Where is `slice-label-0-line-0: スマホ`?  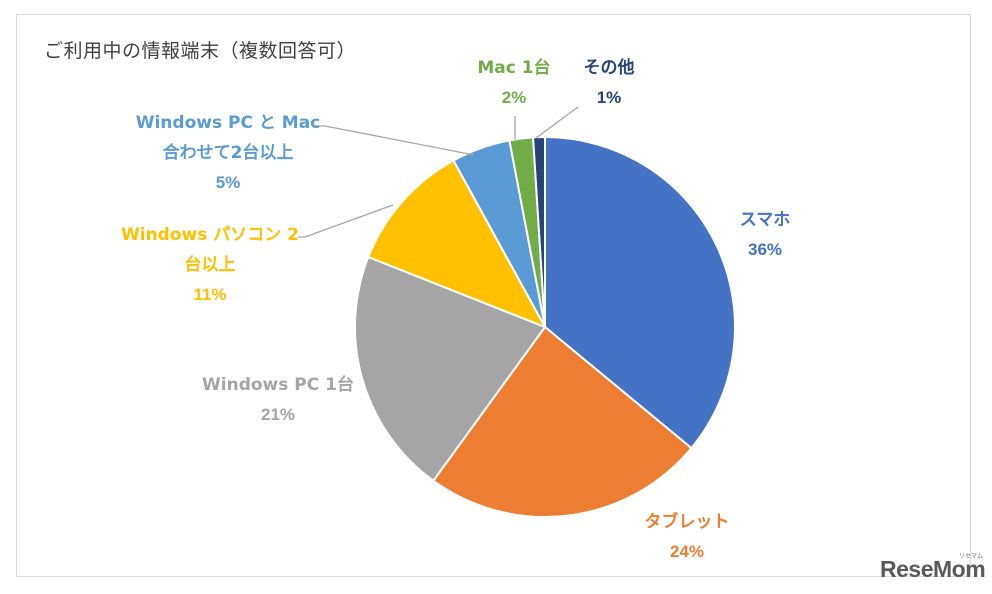
slice-label-0-line-0: スマホ is located at coordinates (765, 220).